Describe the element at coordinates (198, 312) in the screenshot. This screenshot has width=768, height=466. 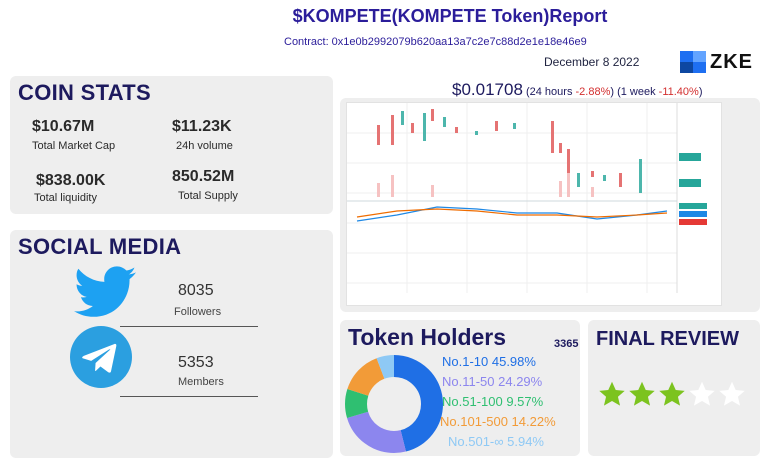
I see `twitter-followers-label: Followers` at that location.